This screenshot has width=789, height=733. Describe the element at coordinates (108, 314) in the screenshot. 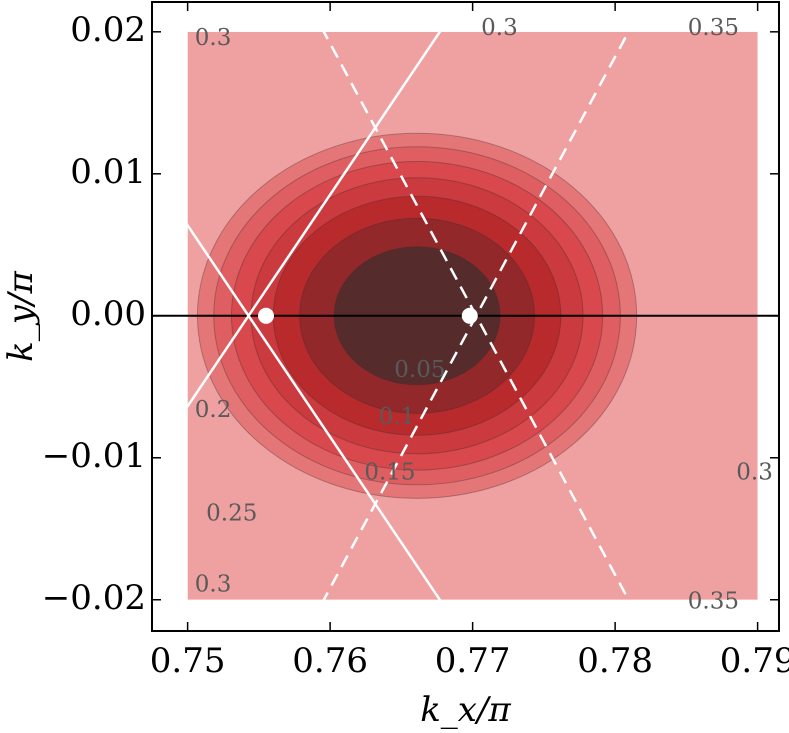

I see `y-tick-label: 0.00` at that location.